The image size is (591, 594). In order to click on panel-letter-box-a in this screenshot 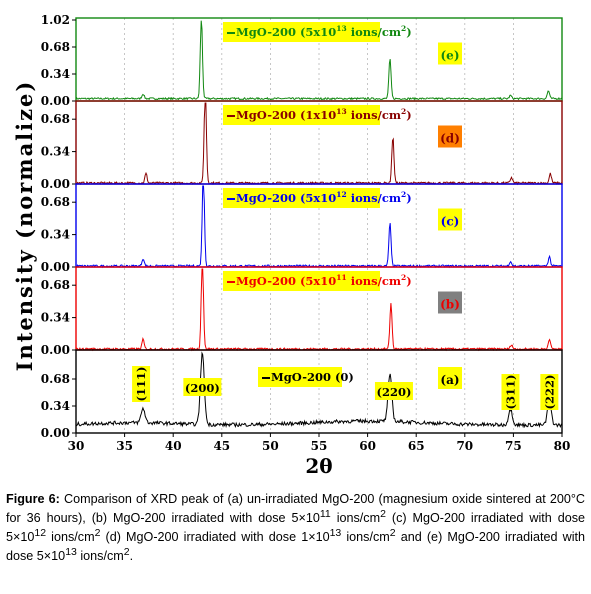, I will do `click(450, 378)`.